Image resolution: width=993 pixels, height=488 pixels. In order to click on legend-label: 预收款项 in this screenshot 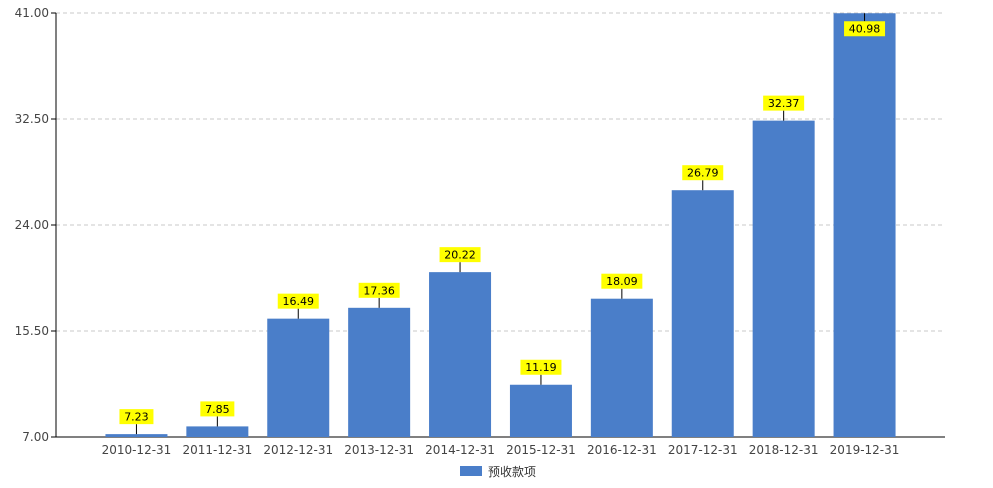, I will do `click(512, 471)`.